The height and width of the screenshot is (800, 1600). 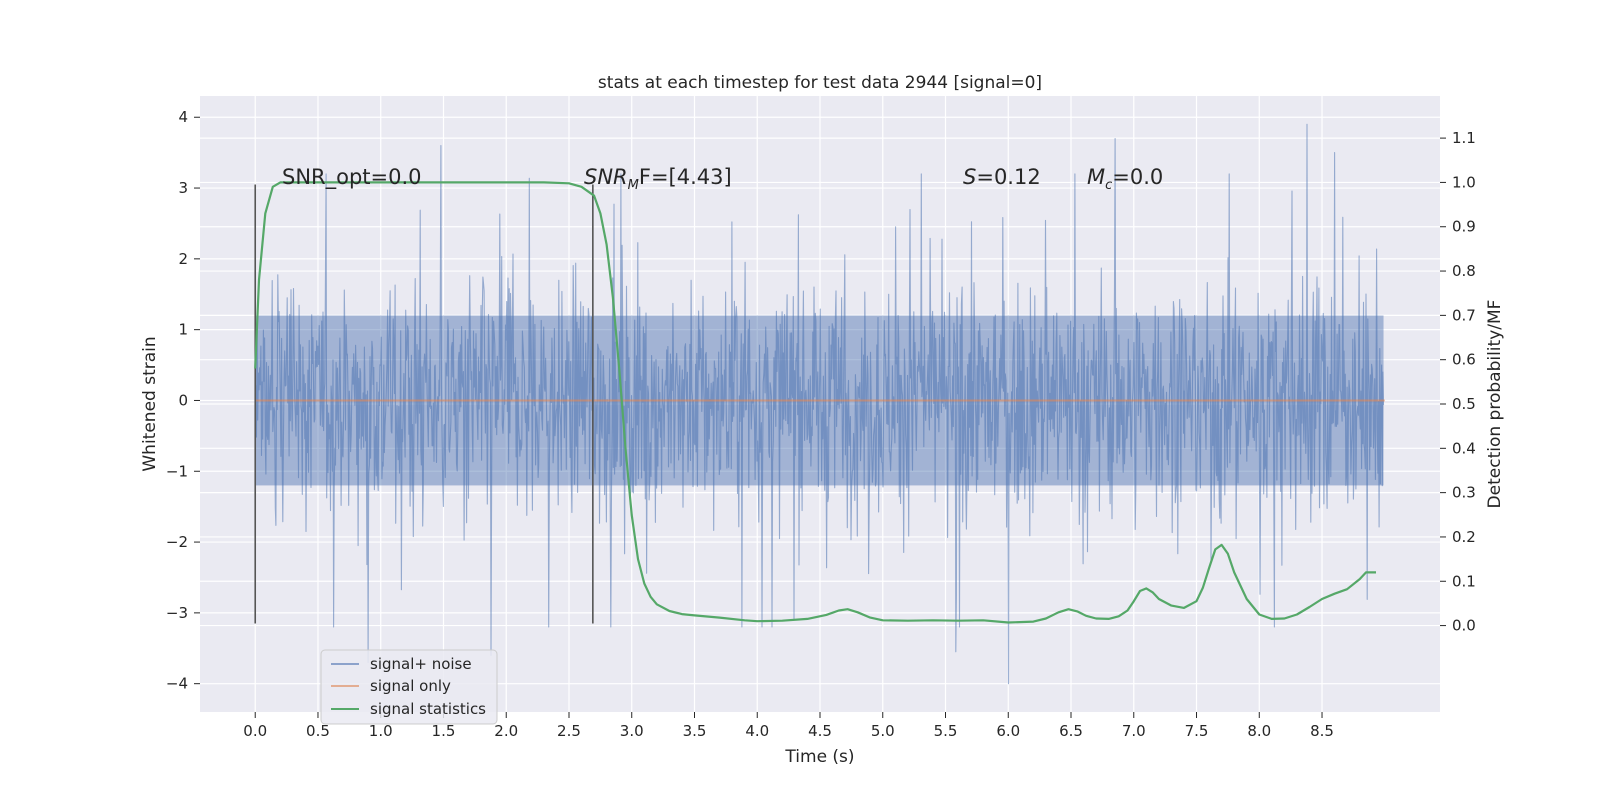 I want to click on y2-tick-label: 1.0, so click(x=1464, y=182).